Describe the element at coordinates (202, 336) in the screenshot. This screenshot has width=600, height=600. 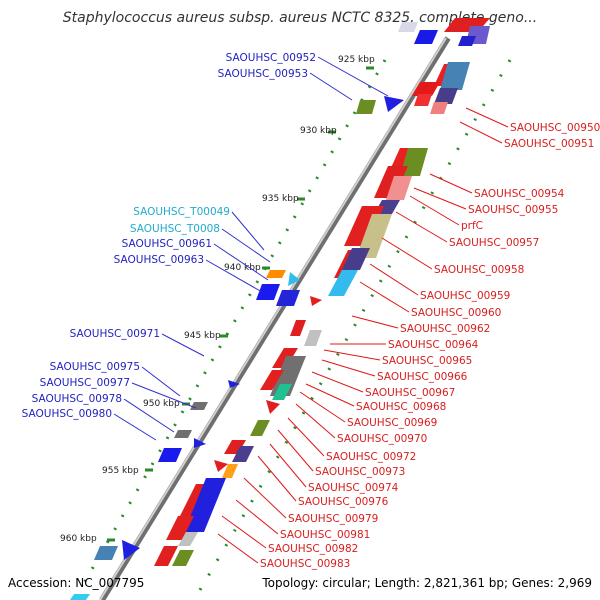
I see `scale-label-945: 945 kbp` at that location.